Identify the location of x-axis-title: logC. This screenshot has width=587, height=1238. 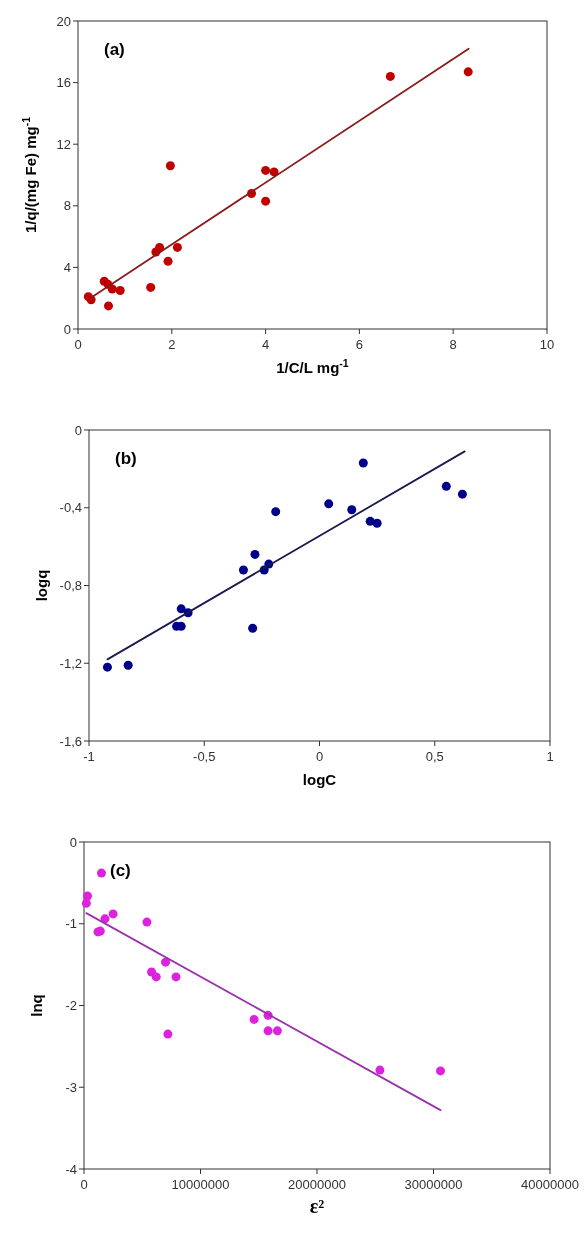
(319, 779).